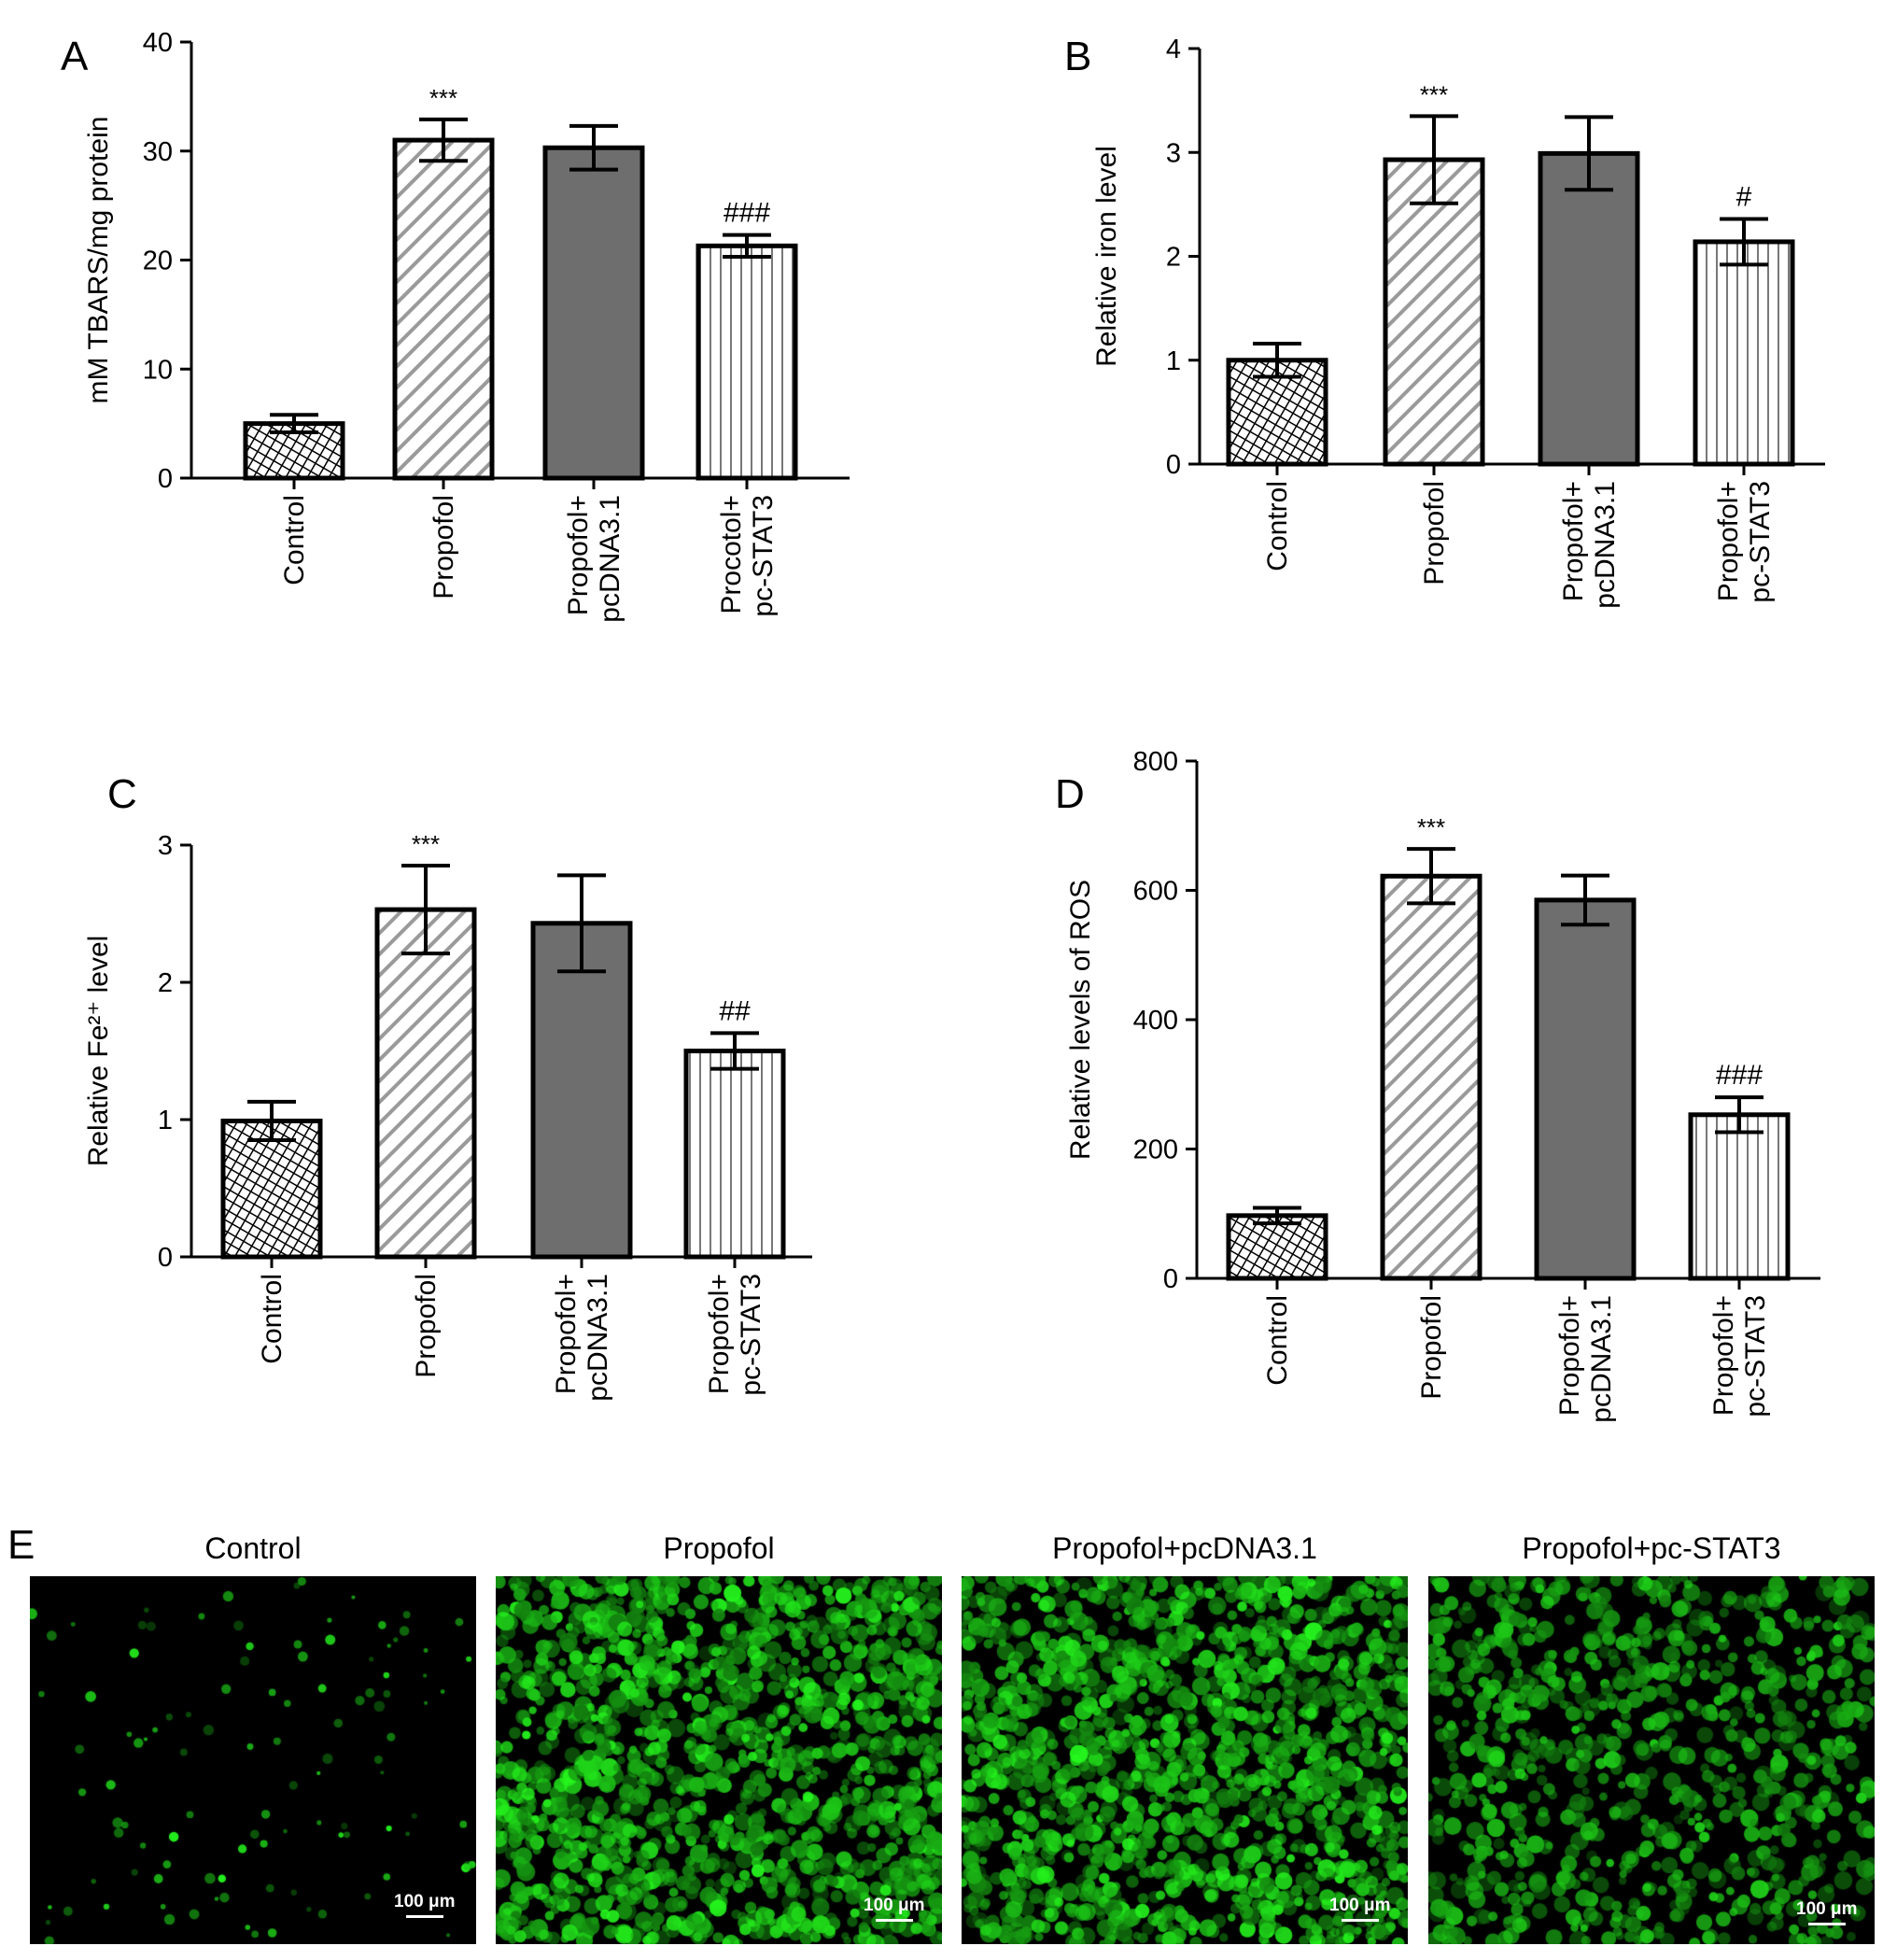 The width and height of the screenshot is (1897, 1960). What do you see at coordinates (1174, 49) in the screenshot?
I see `y-tick-label: 4` at bounding box center [1174, 49].